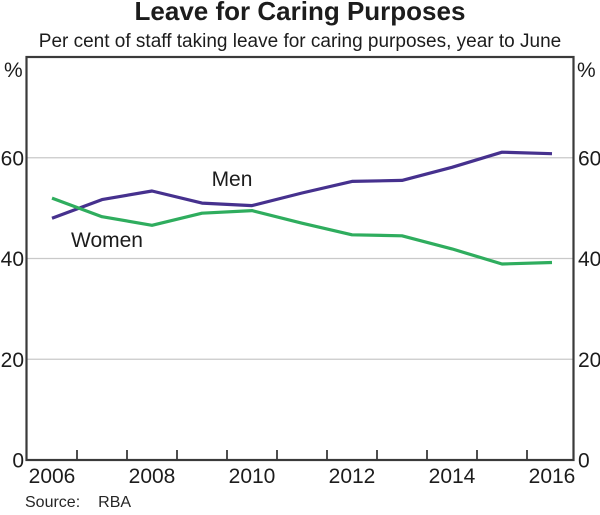 This screenshot has width=600, height=515. What do you see at coordinates (352, 476) in the screenshot?
I see `x-axis-label: 2012` at bounding box center [352, 476].